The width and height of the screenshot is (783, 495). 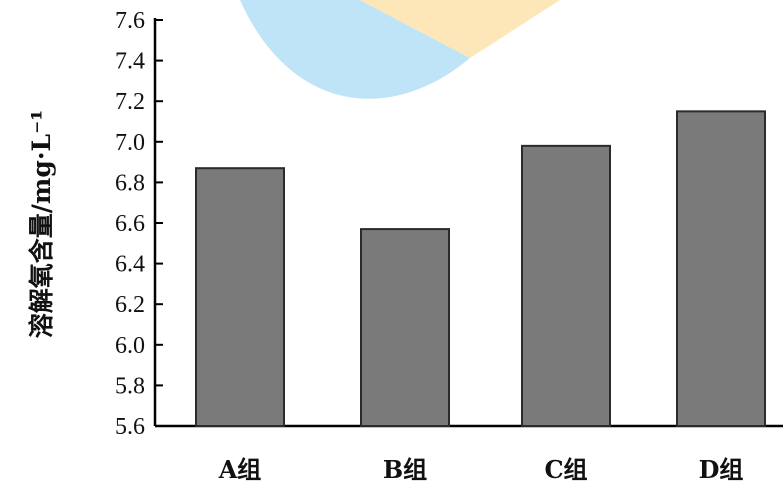 What do you see at coordinates (240, 469) in the screenshot?
I see `x-tick-label: A组` at bounding box center [240, 469].